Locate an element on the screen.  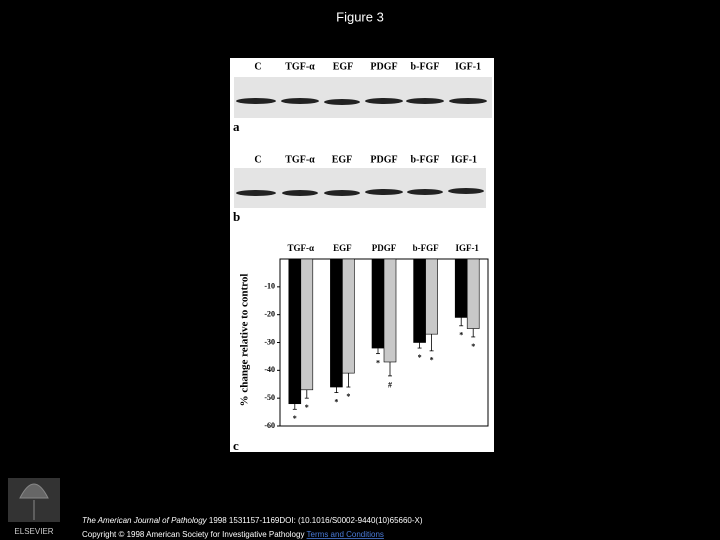
y-tick-label: -50 is located at coordinates (269, 397).